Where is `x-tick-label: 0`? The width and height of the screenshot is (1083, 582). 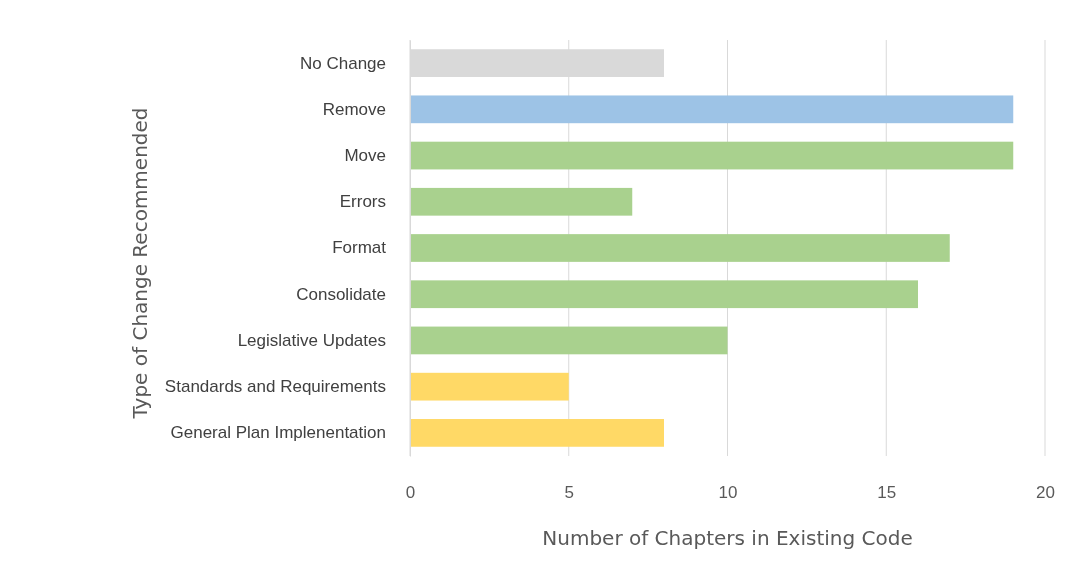 x-tick-label: 0 is located at coordinates (410, 493).